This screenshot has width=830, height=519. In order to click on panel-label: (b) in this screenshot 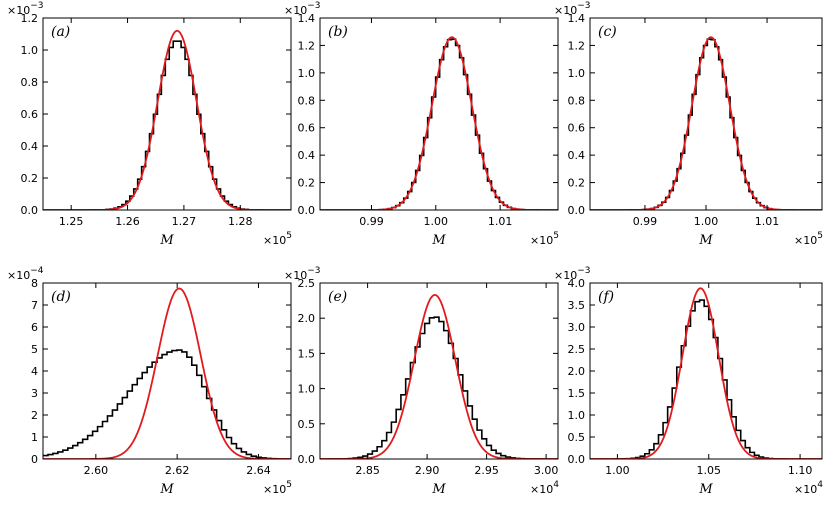, I will do `click(338, 32)`.